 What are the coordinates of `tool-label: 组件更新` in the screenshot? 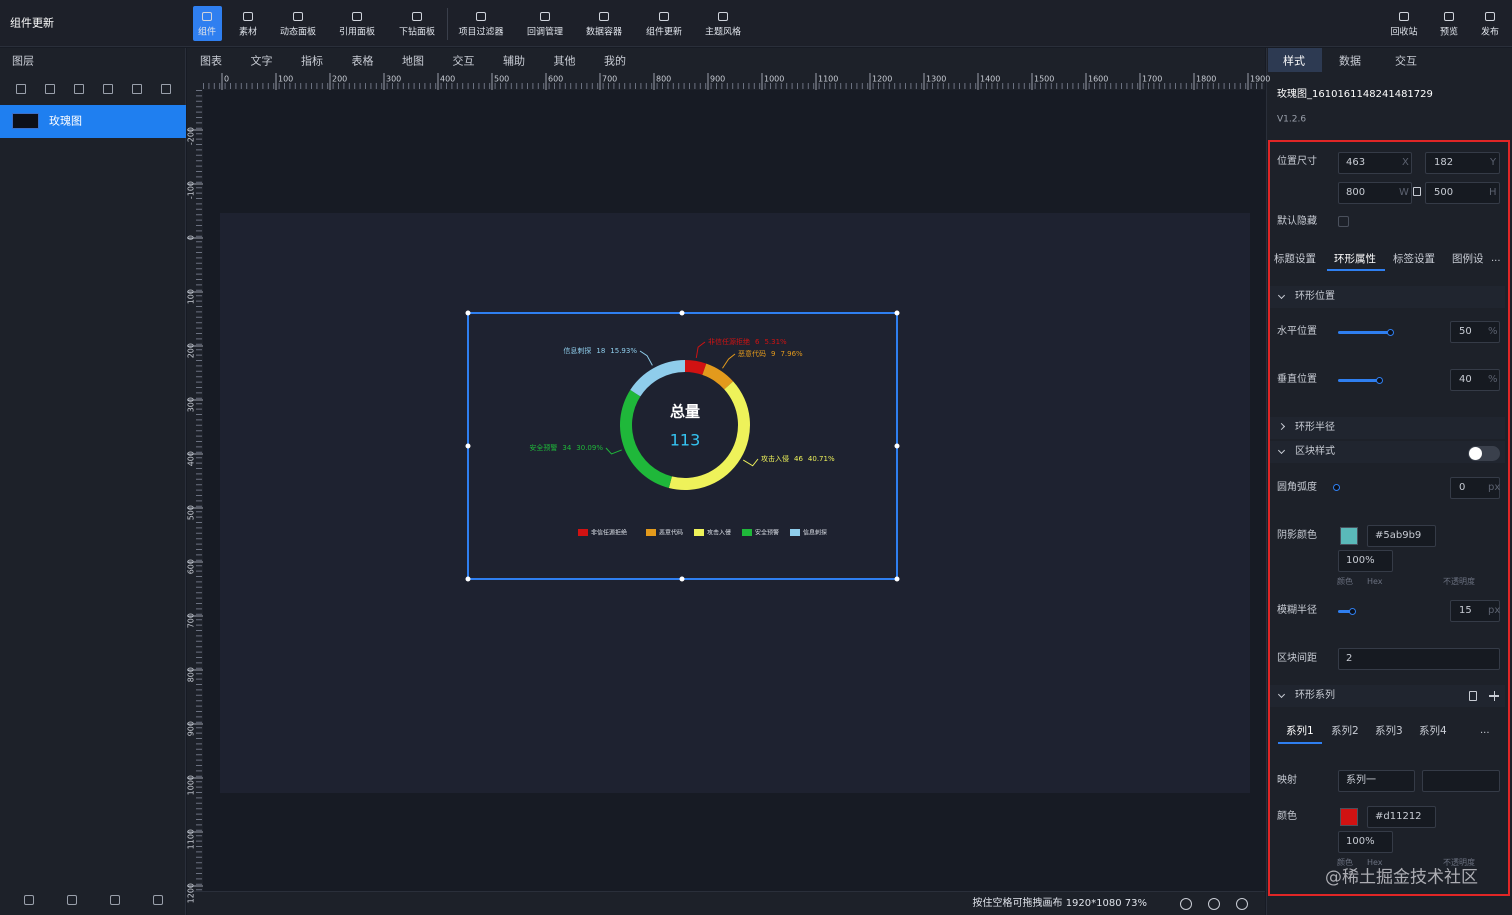 It's located at (664, 32).